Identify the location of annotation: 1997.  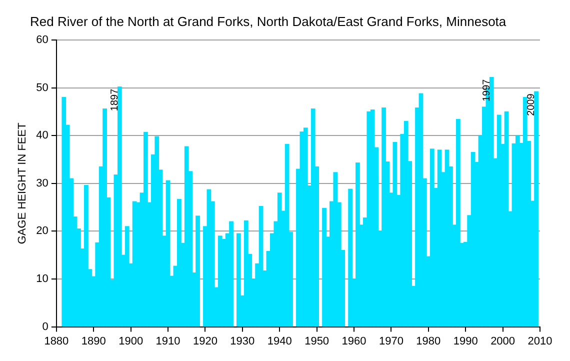
(486, 90).